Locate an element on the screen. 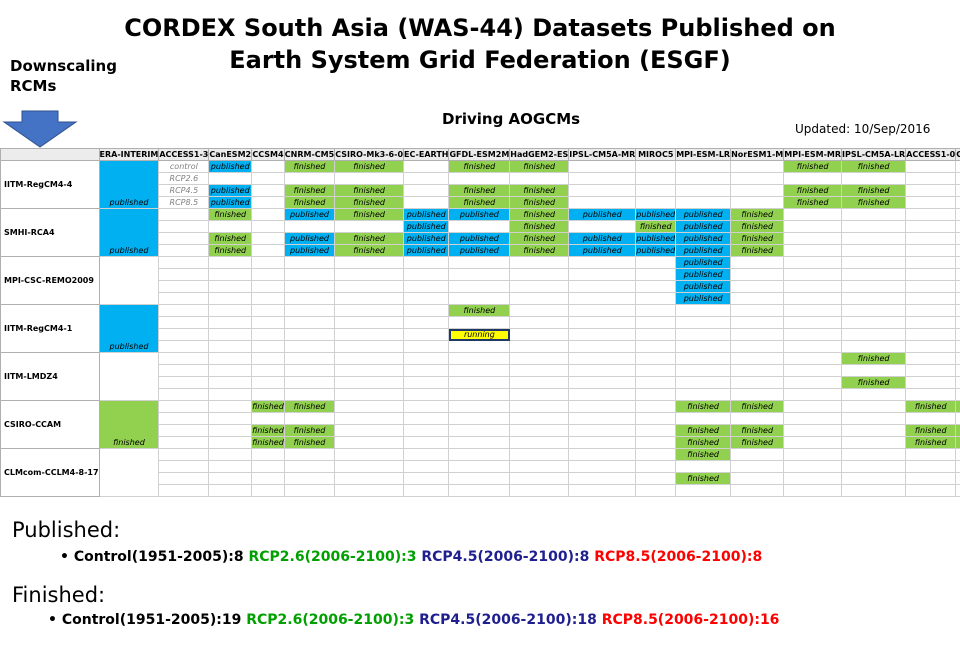  column-header: HadGEM2-ES is located at coordinates (539, 154).